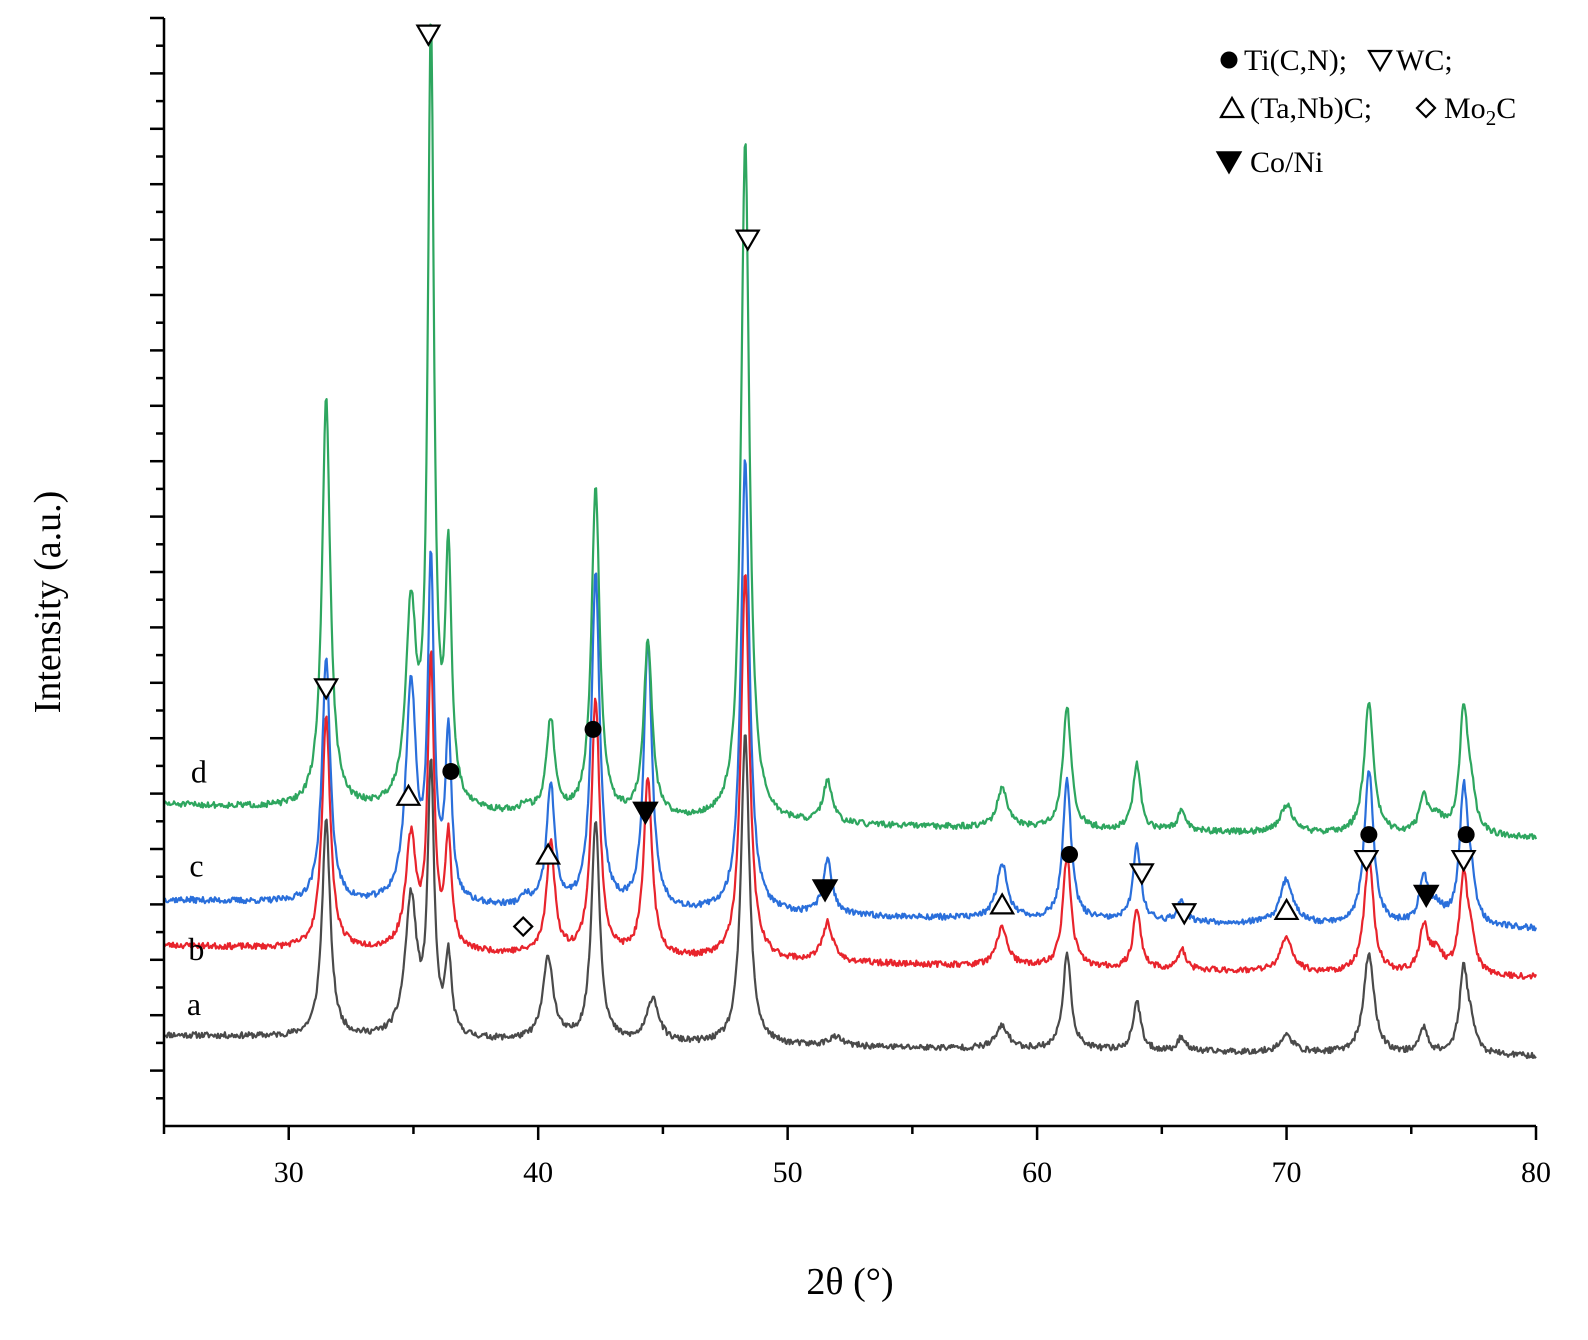  Describe the element at coordinates (1229, 60) in the screenshot. I see `circle-filled-legend-symbol` at that location.